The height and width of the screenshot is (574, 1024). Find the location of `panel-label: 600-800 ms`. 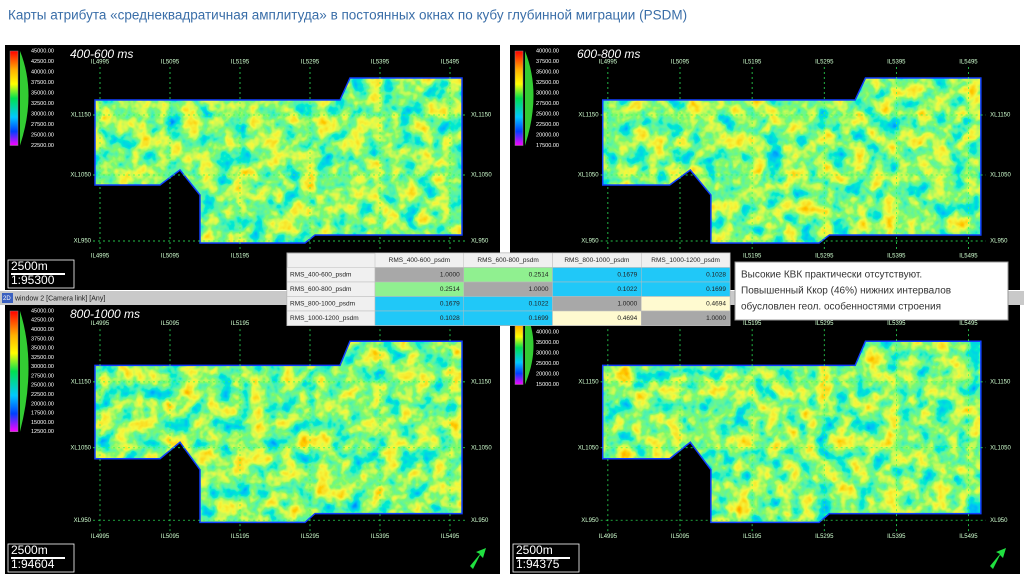

panel-label: 600-800 ms is located at coordinates (608, 54).